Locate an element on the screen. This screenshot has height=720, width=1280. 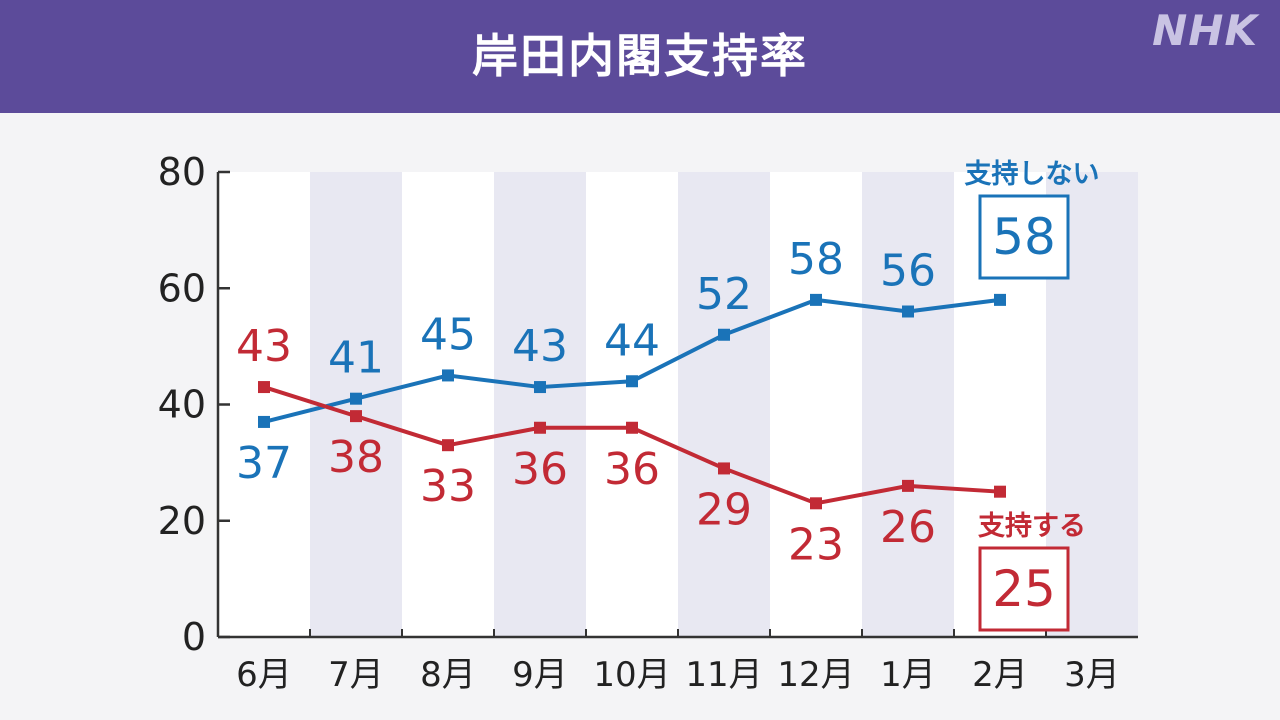
data-label: 45 is located at coordinates (448, 334).